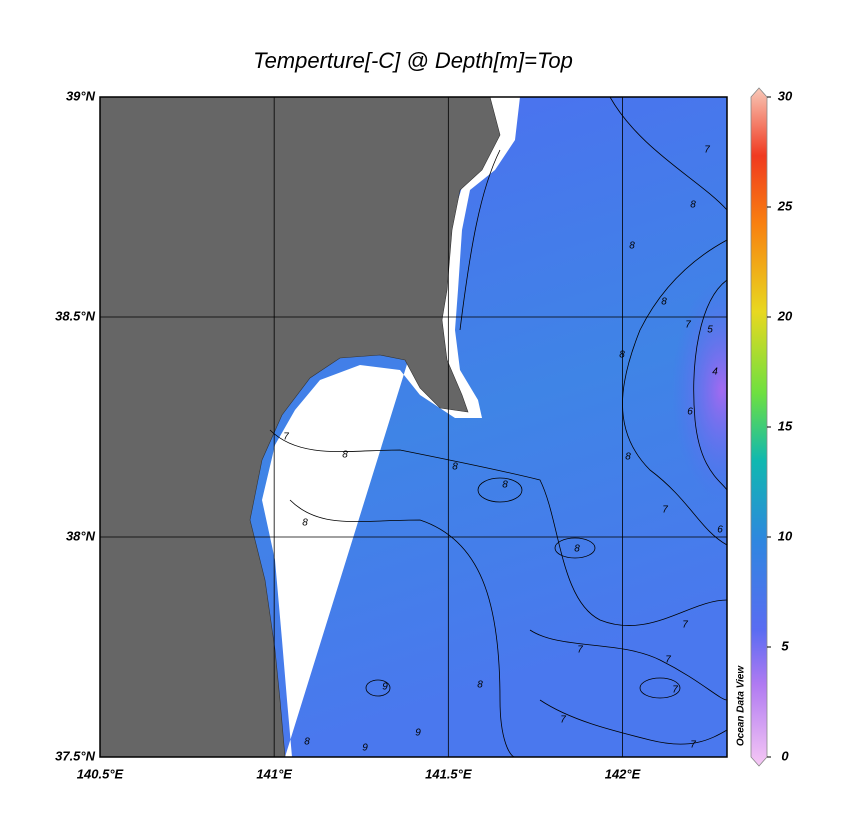  I want to click on lon-tick-label: 140.5°E, so click(100, 773).